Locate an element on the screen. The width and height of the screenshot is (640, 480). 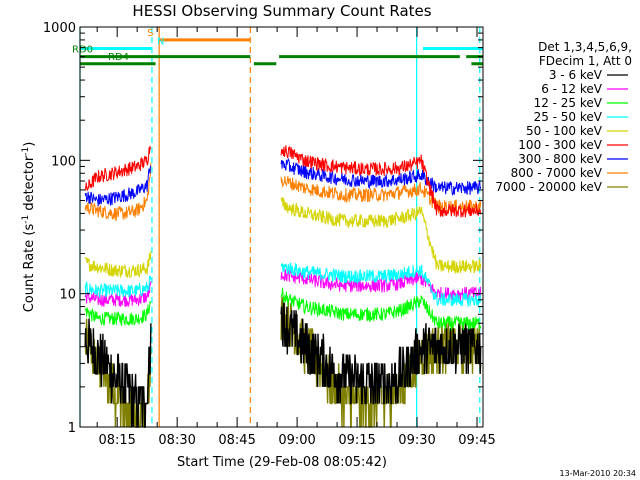
x-tick-label: 09:00 is located at coordinates (296, 440).